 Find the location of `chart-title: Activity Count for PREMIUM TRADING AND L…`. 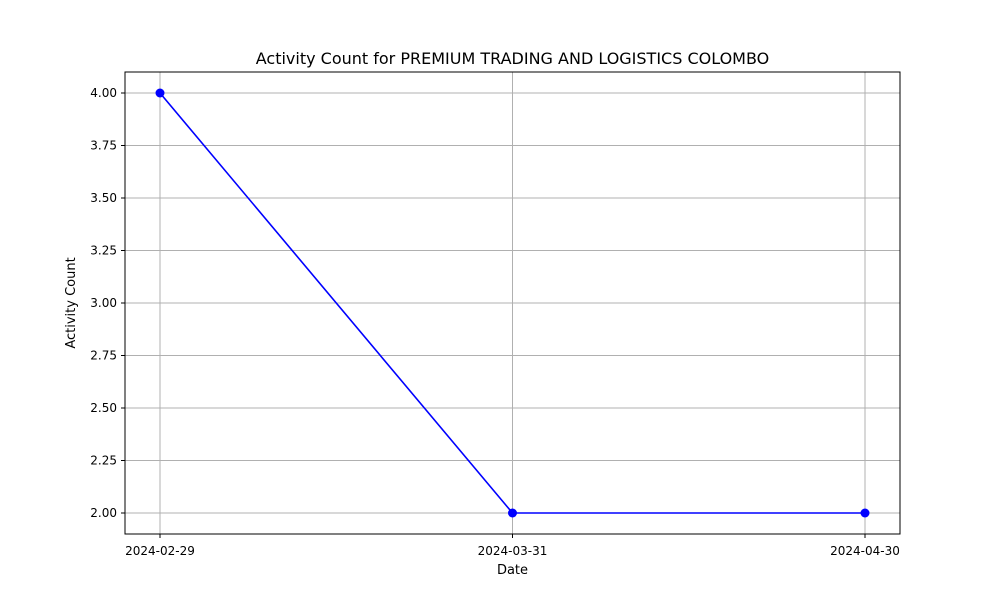

chart-title: Activity Count for PREMIUM TRADING AND L… is located at coordinates (513, 58).